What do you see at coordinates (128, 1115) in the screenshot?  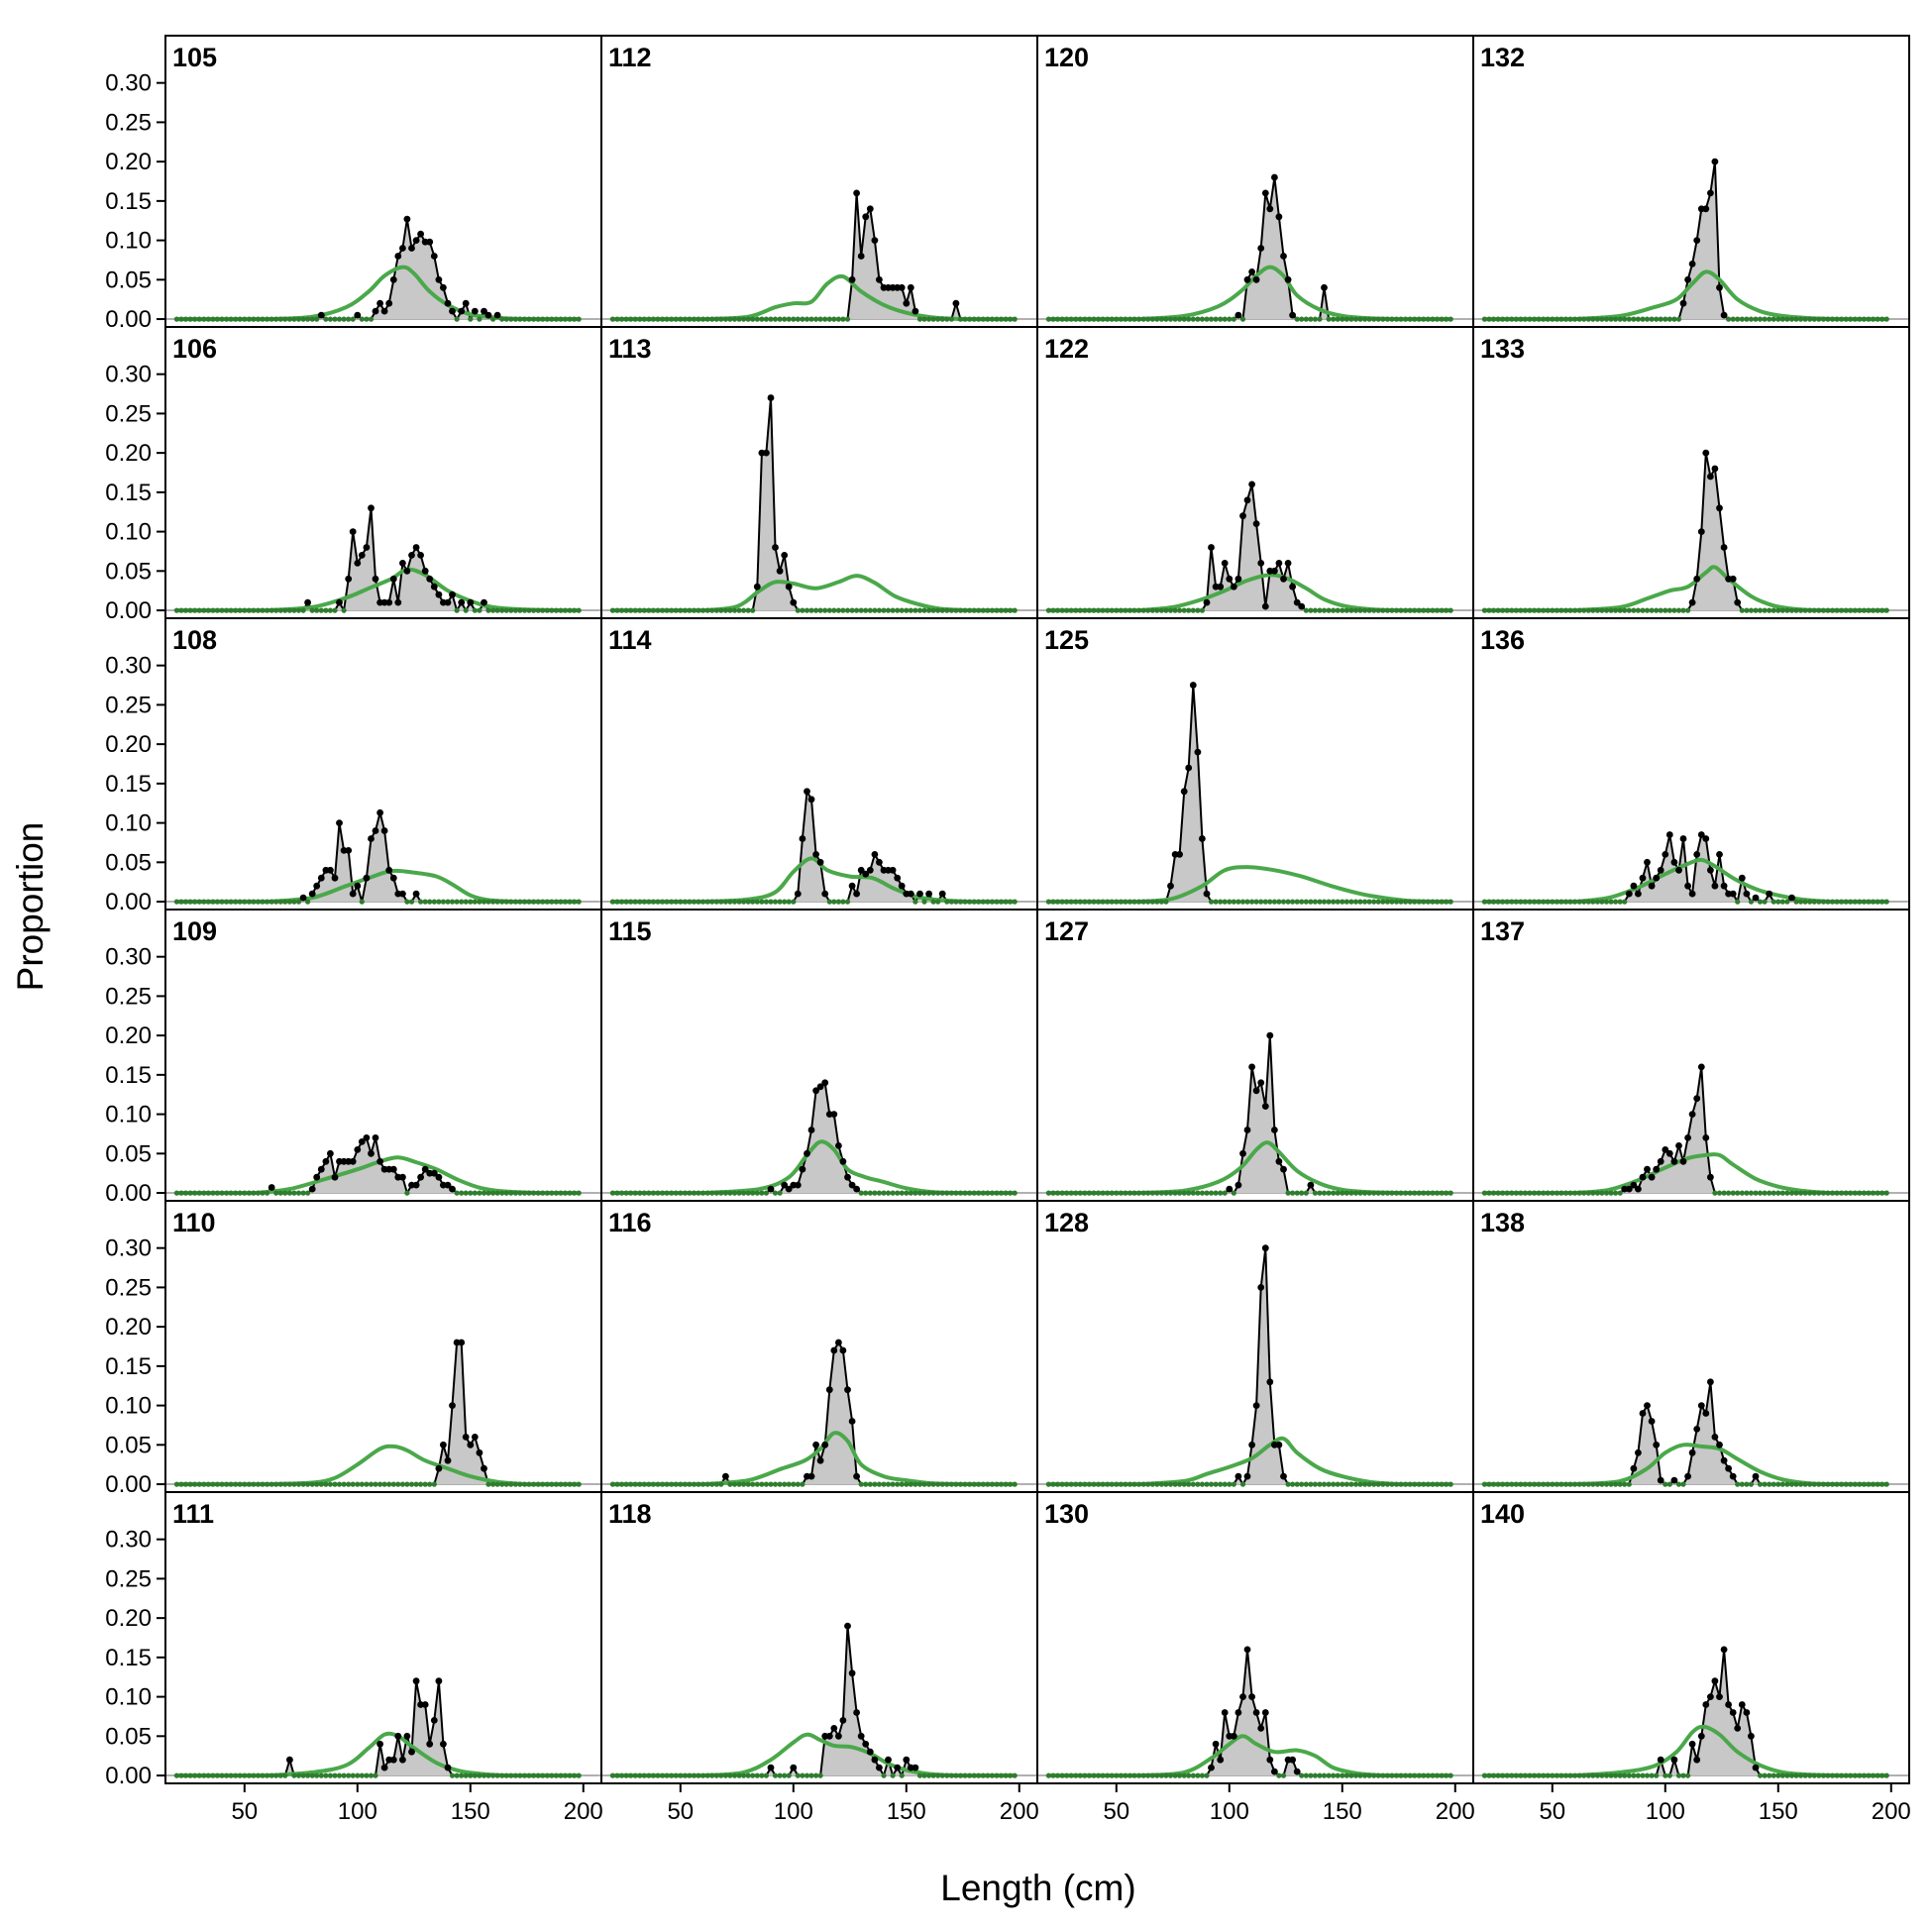 I see `y-tick-label: 0.10` at bounding box center [128, 1115].